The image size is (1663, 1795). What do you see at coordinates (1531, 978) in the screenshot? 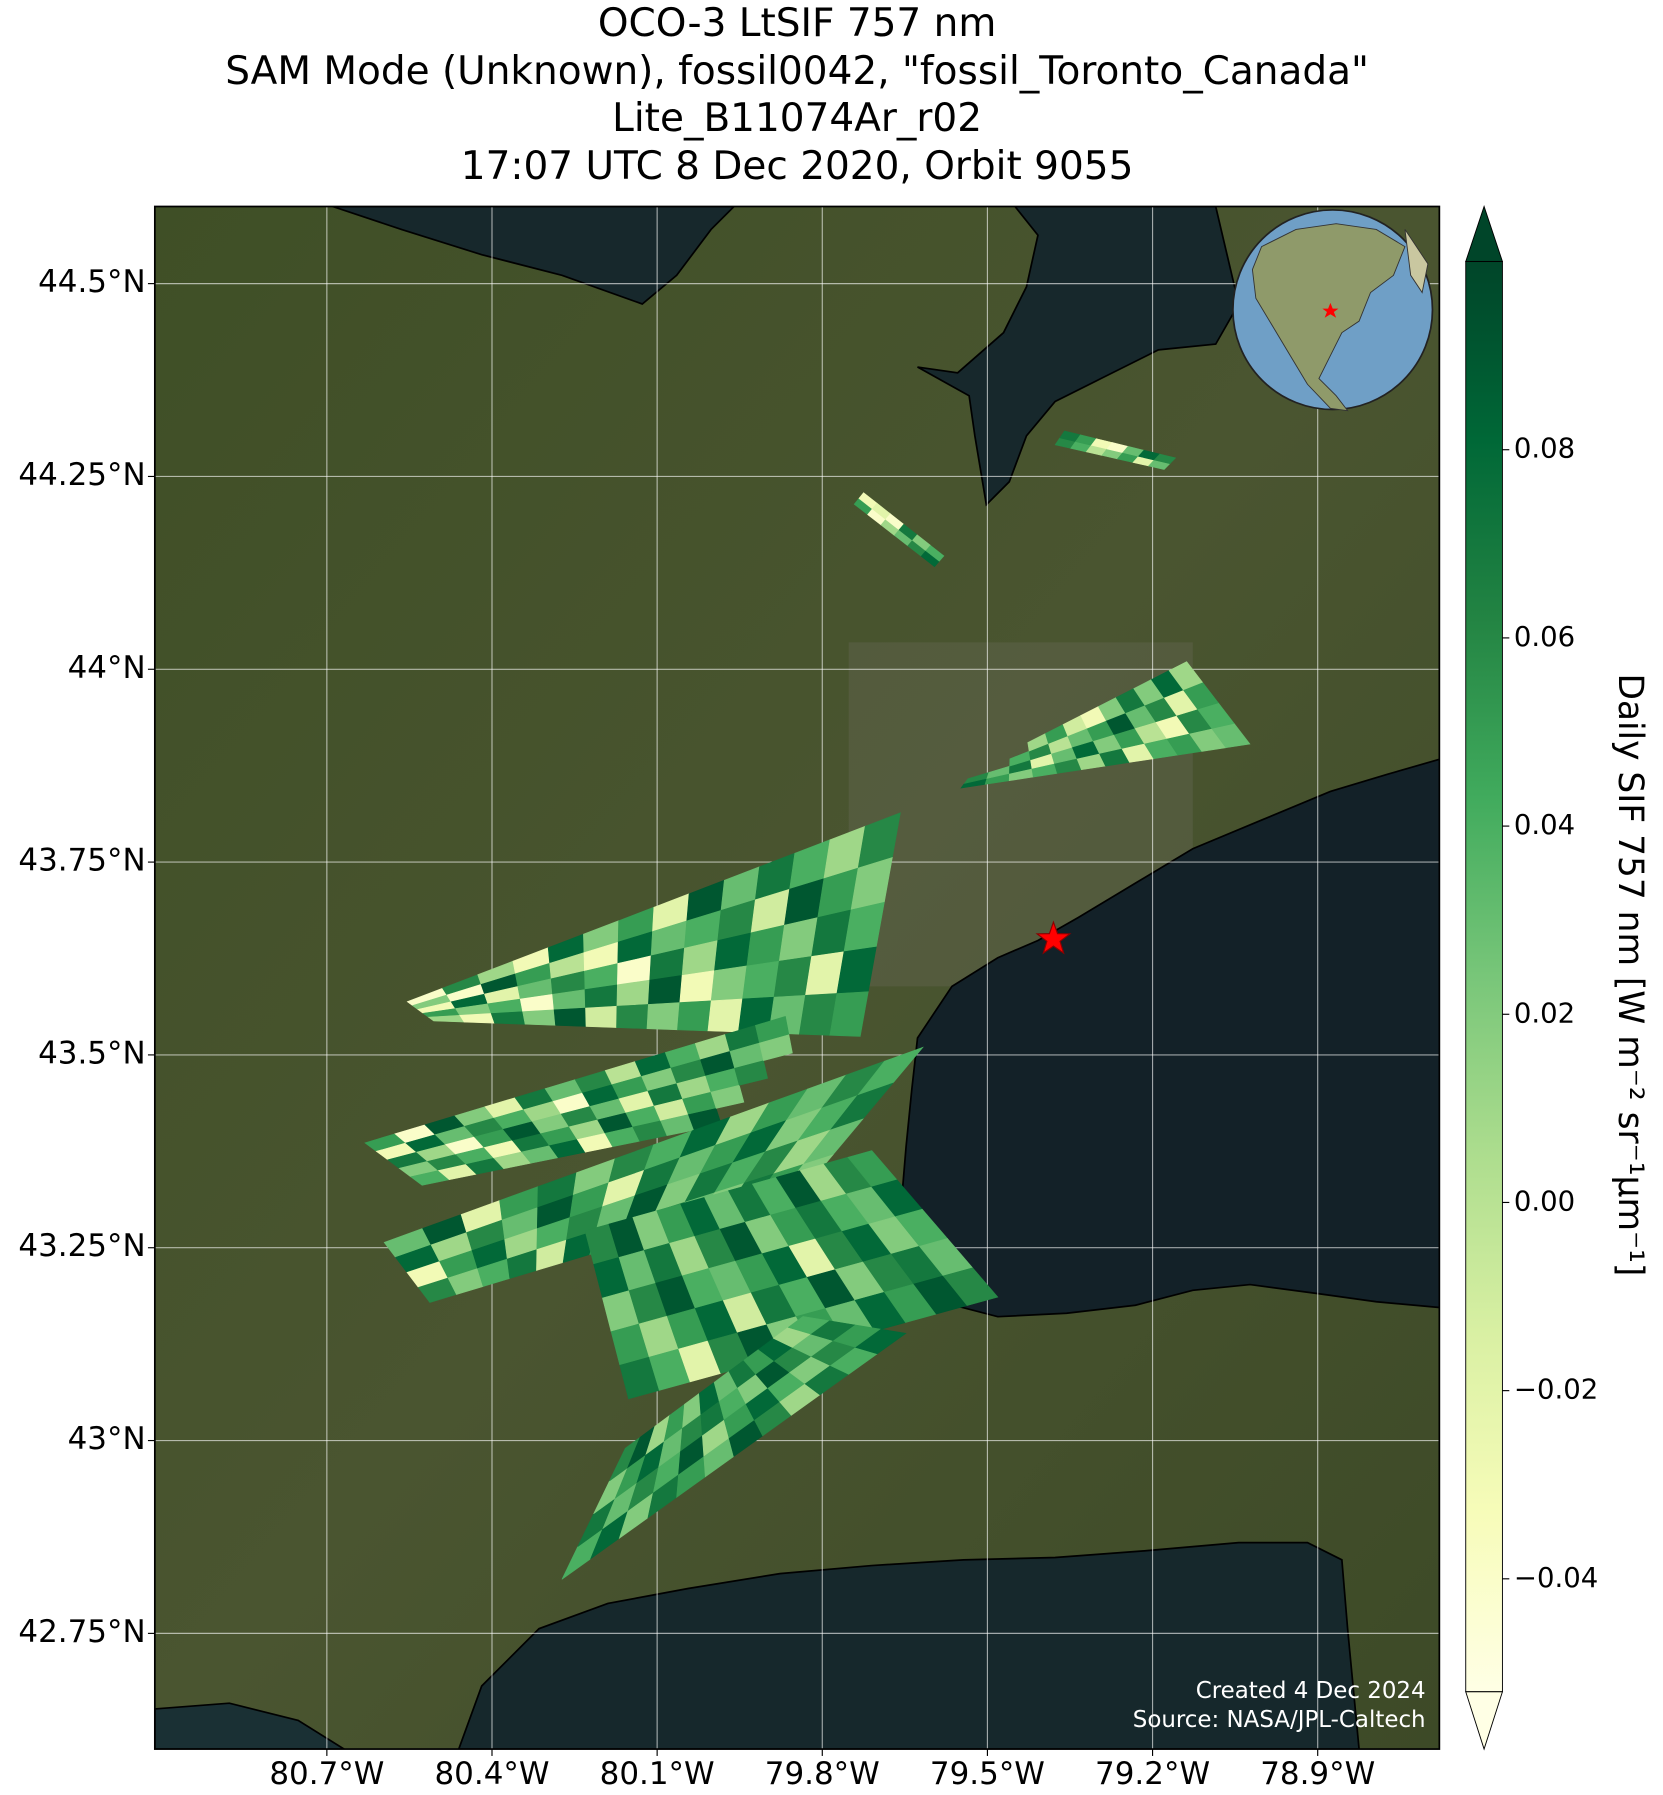
I see `colorbar: −0.04 −0.02 0.00 0.02 0.04 0.06 0.08` at bounding box center [1531, 978].